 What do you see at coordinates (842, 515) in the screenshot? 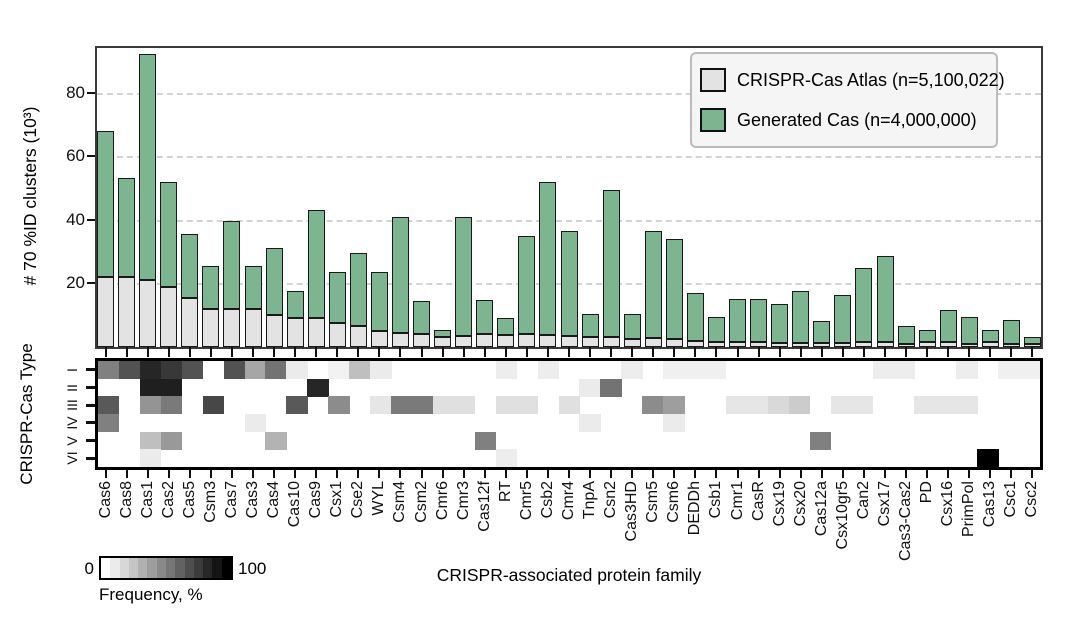
I see `x-tick-label: Csx10gr5` at bounding box center [842, 515].